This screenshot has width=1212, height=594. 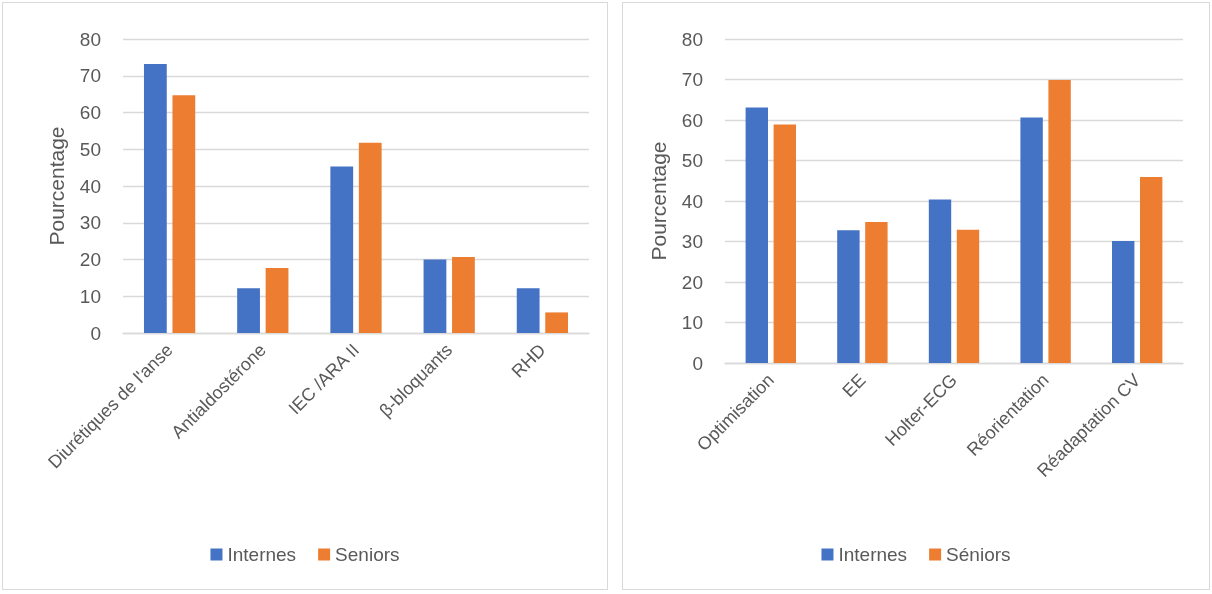 What do you see at coordinates (367, 554) in the screenshot?
I see `legend-label: Seniors` at bounding box center [367, 554].